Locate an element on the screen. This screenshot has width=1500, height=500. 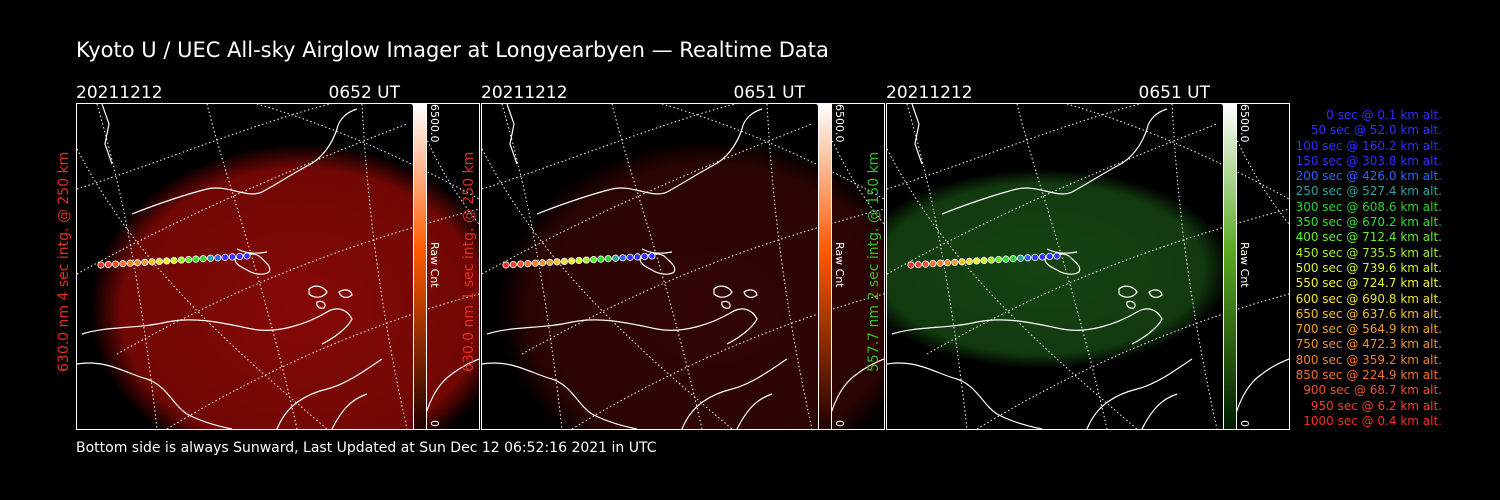
legend-row: 950 sec @ 6.2 km alt. is located at coordinates (1376, 405).